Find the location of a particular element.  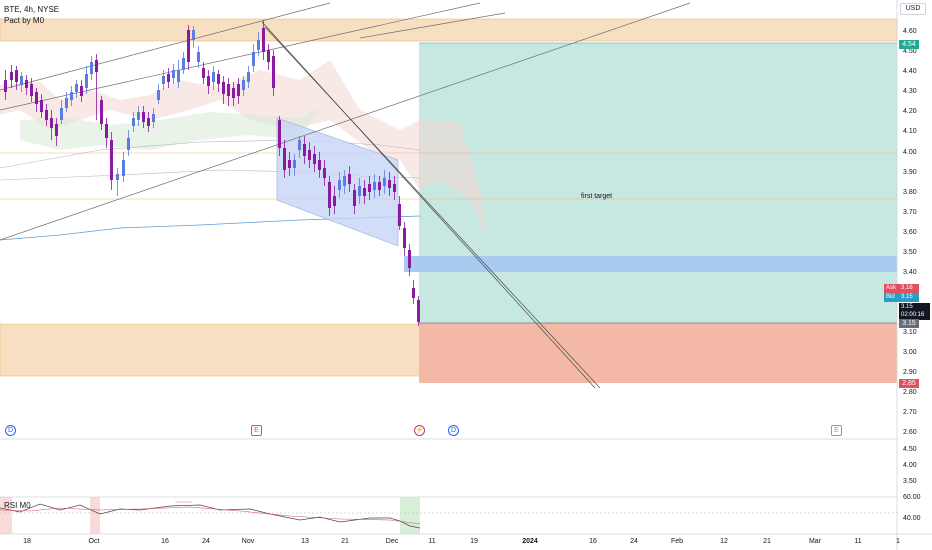

symbol-header: BTE, 4h, NYSE is located at coordinates (32, 9).